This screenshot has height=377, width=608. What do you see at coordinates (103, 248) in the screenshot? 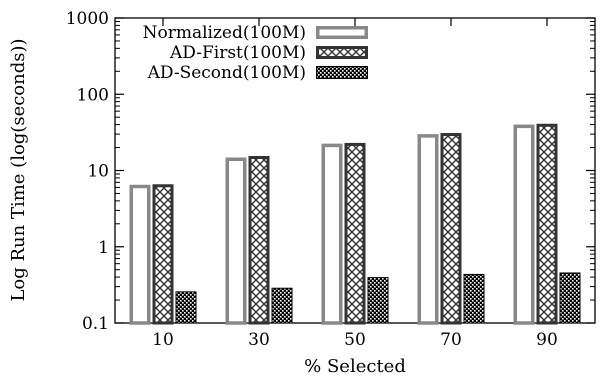
I see `y-tick-label: 1` at bounding box center [103, 248].